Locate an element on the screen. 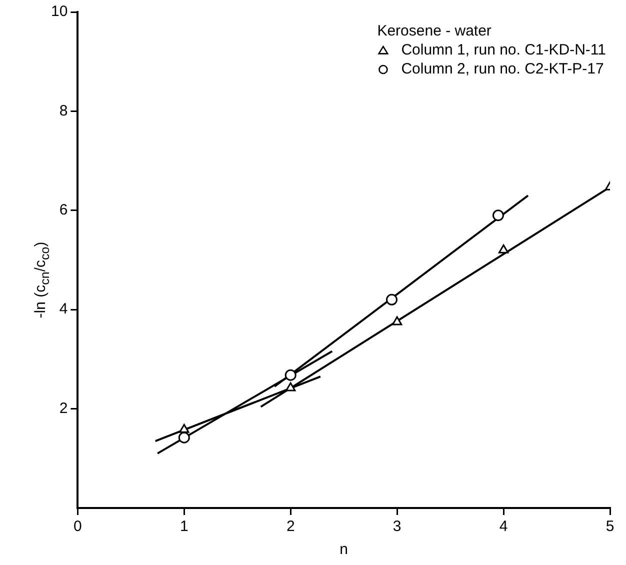 The width and height of the screenshot is (626, 565). x-tick-label: 0 is located at coordinates (78, 527).